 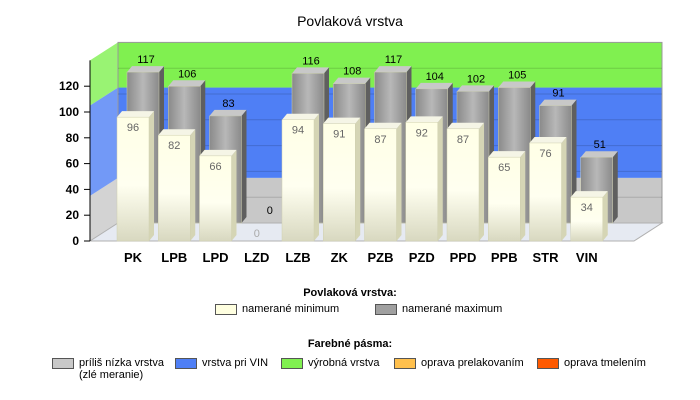 What do you see at coordinates (73, 215) in the screenshot?
I see `y-tick-label: 20` at bounding box center [73, 215].